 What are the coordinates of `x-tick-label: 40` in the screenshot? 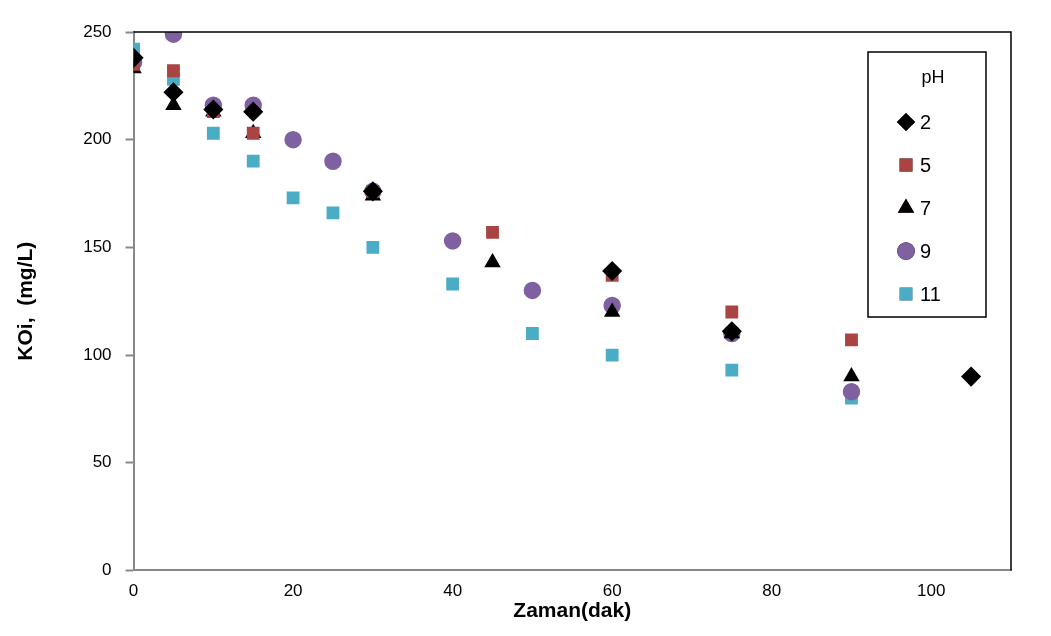 It's located at (453, 591).